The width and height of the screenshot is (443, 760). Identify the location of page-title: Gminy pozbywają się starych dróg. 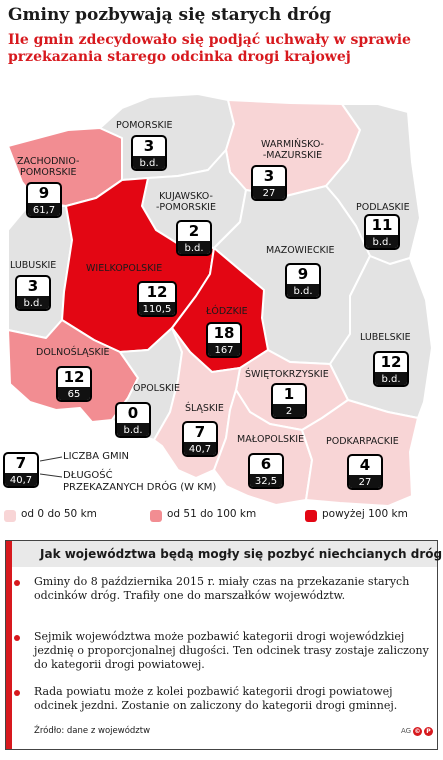
(170, 15).